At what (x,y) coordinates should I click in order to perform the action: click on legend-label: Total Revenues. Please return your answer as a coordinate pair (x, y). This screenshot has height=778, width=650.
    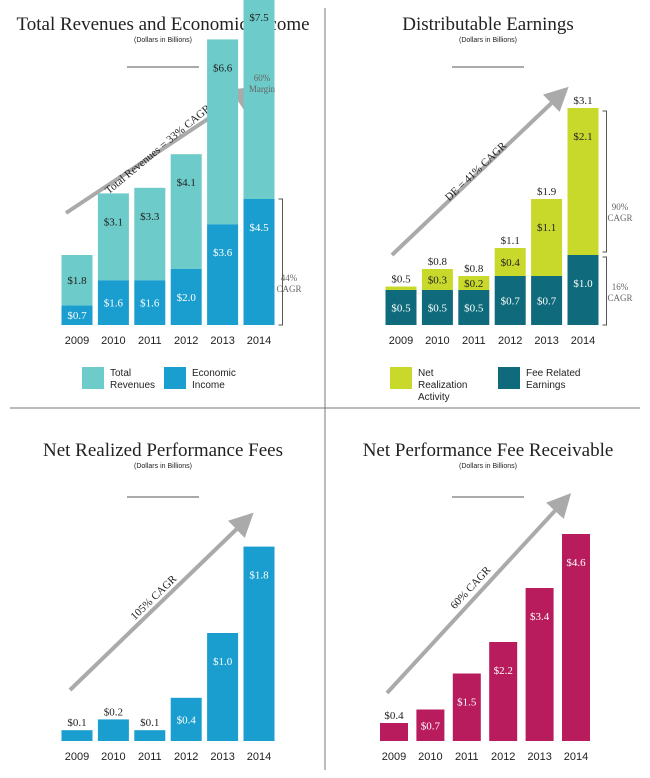
    Looking at the image, I should click on (132, 379).